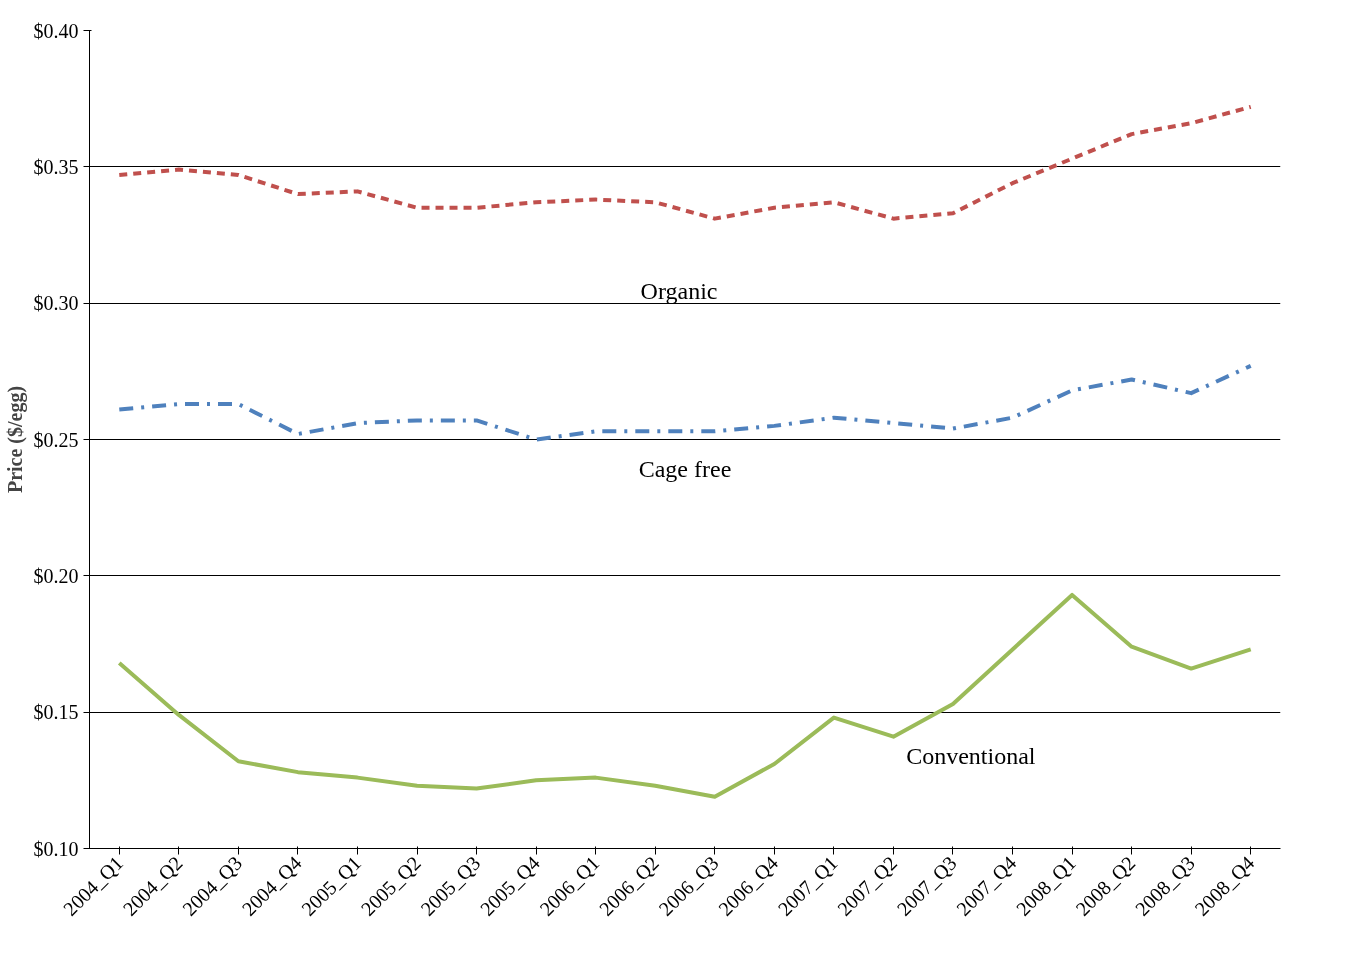 This screenshot has width=1364, height=953. I want to click on y-tick-label: $0.20, so click(56, 575).